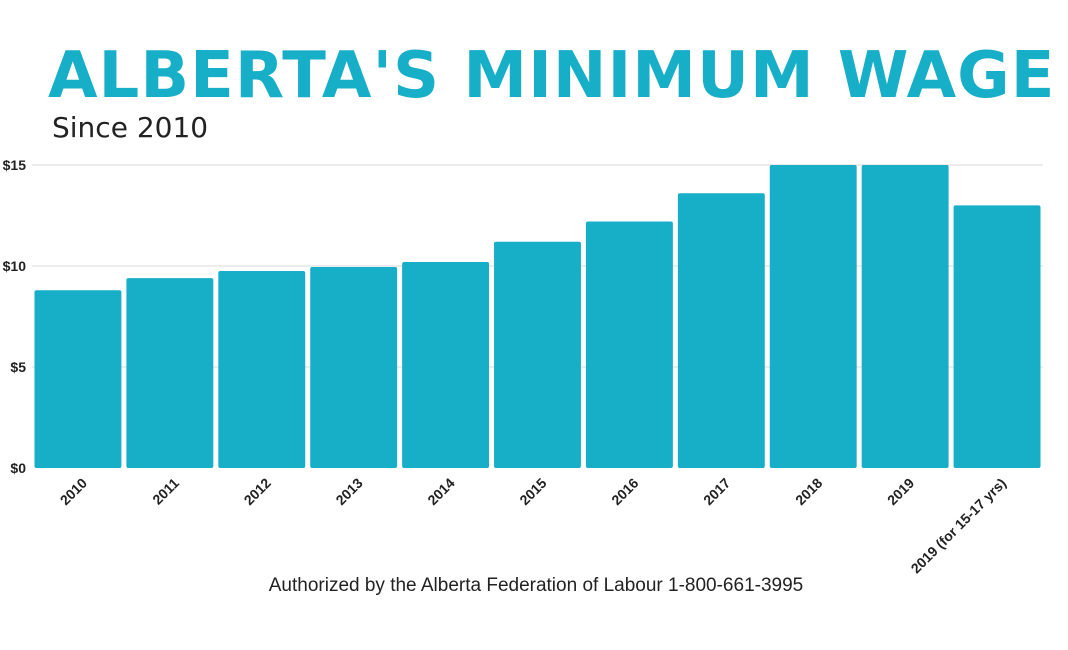 This screenshot has width=1068, height=650. Describe the element at coordinates (808, 491) in the screenshot. I see `x-tick-label: 2018` at that location.